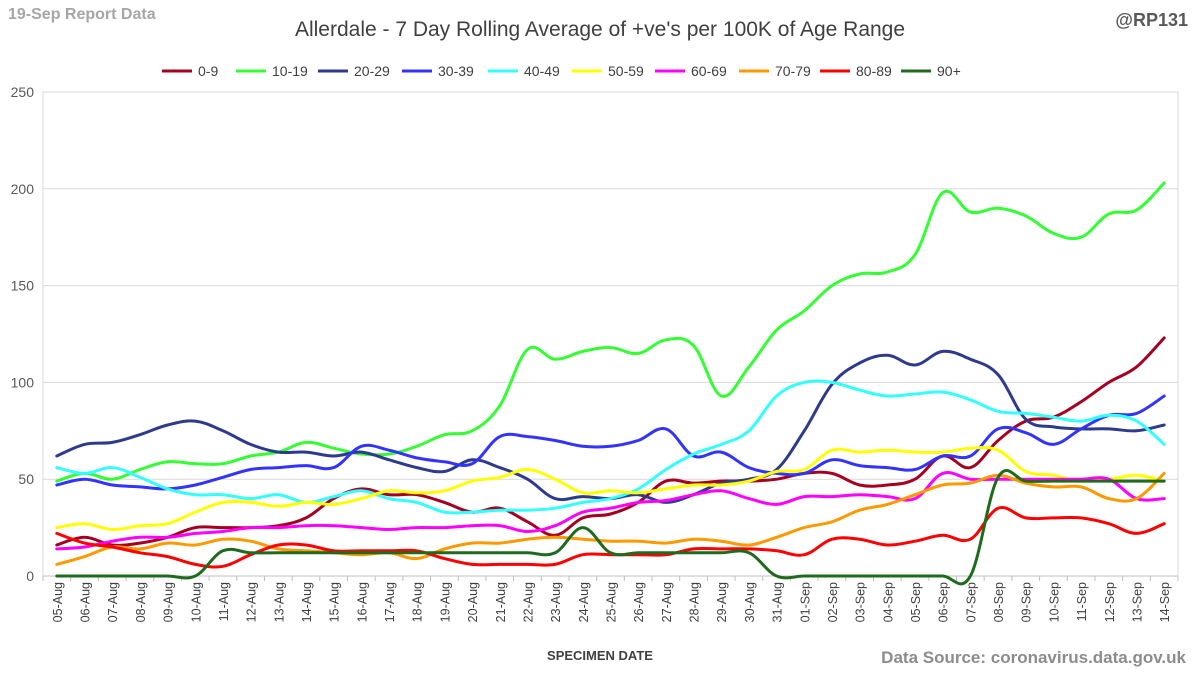 Image resolution: width=1200 pixels, height=675 pixels. What do you see at coordinates (58, 602) in the screenshot?
I see `x-tick-label: 05-Aug` at bounding box center [58, 602].